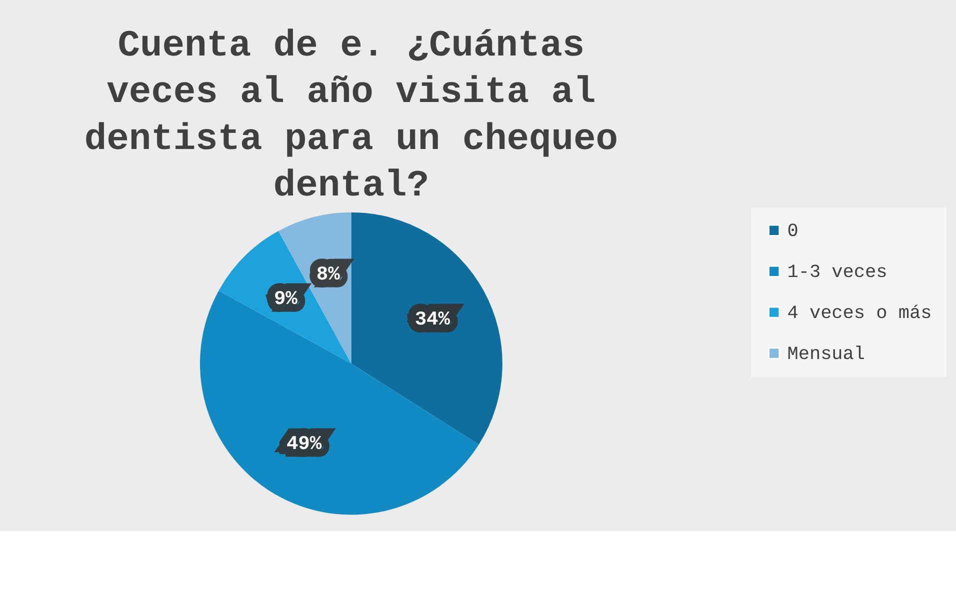 This screenshot has height=608, width=956. I want to click on legend-label: 4 veces o más, so click(859, 313).